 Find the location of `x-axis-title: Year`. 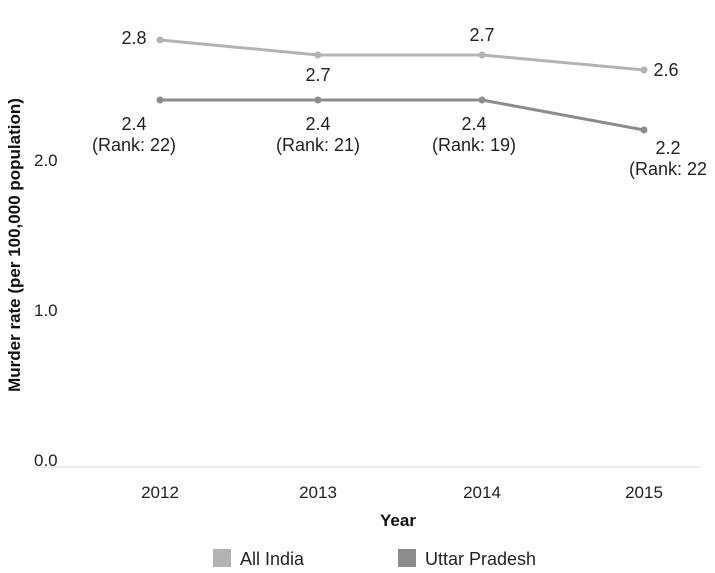

x-axis-title: Year is located at coordinates (398, 520).